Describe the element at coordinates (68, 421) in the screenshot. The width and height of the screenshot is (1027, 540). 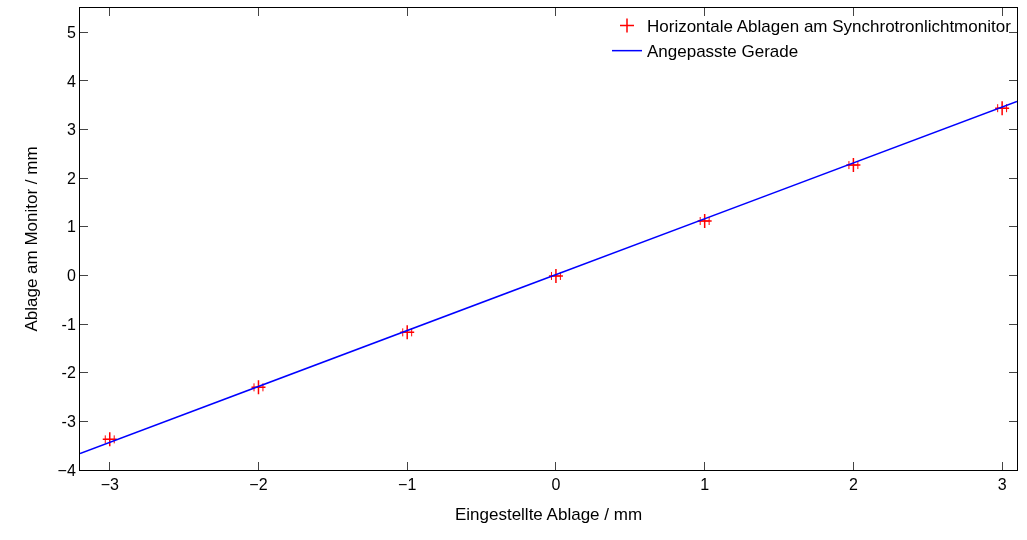
I see `y-tick-label: -3` at that location.